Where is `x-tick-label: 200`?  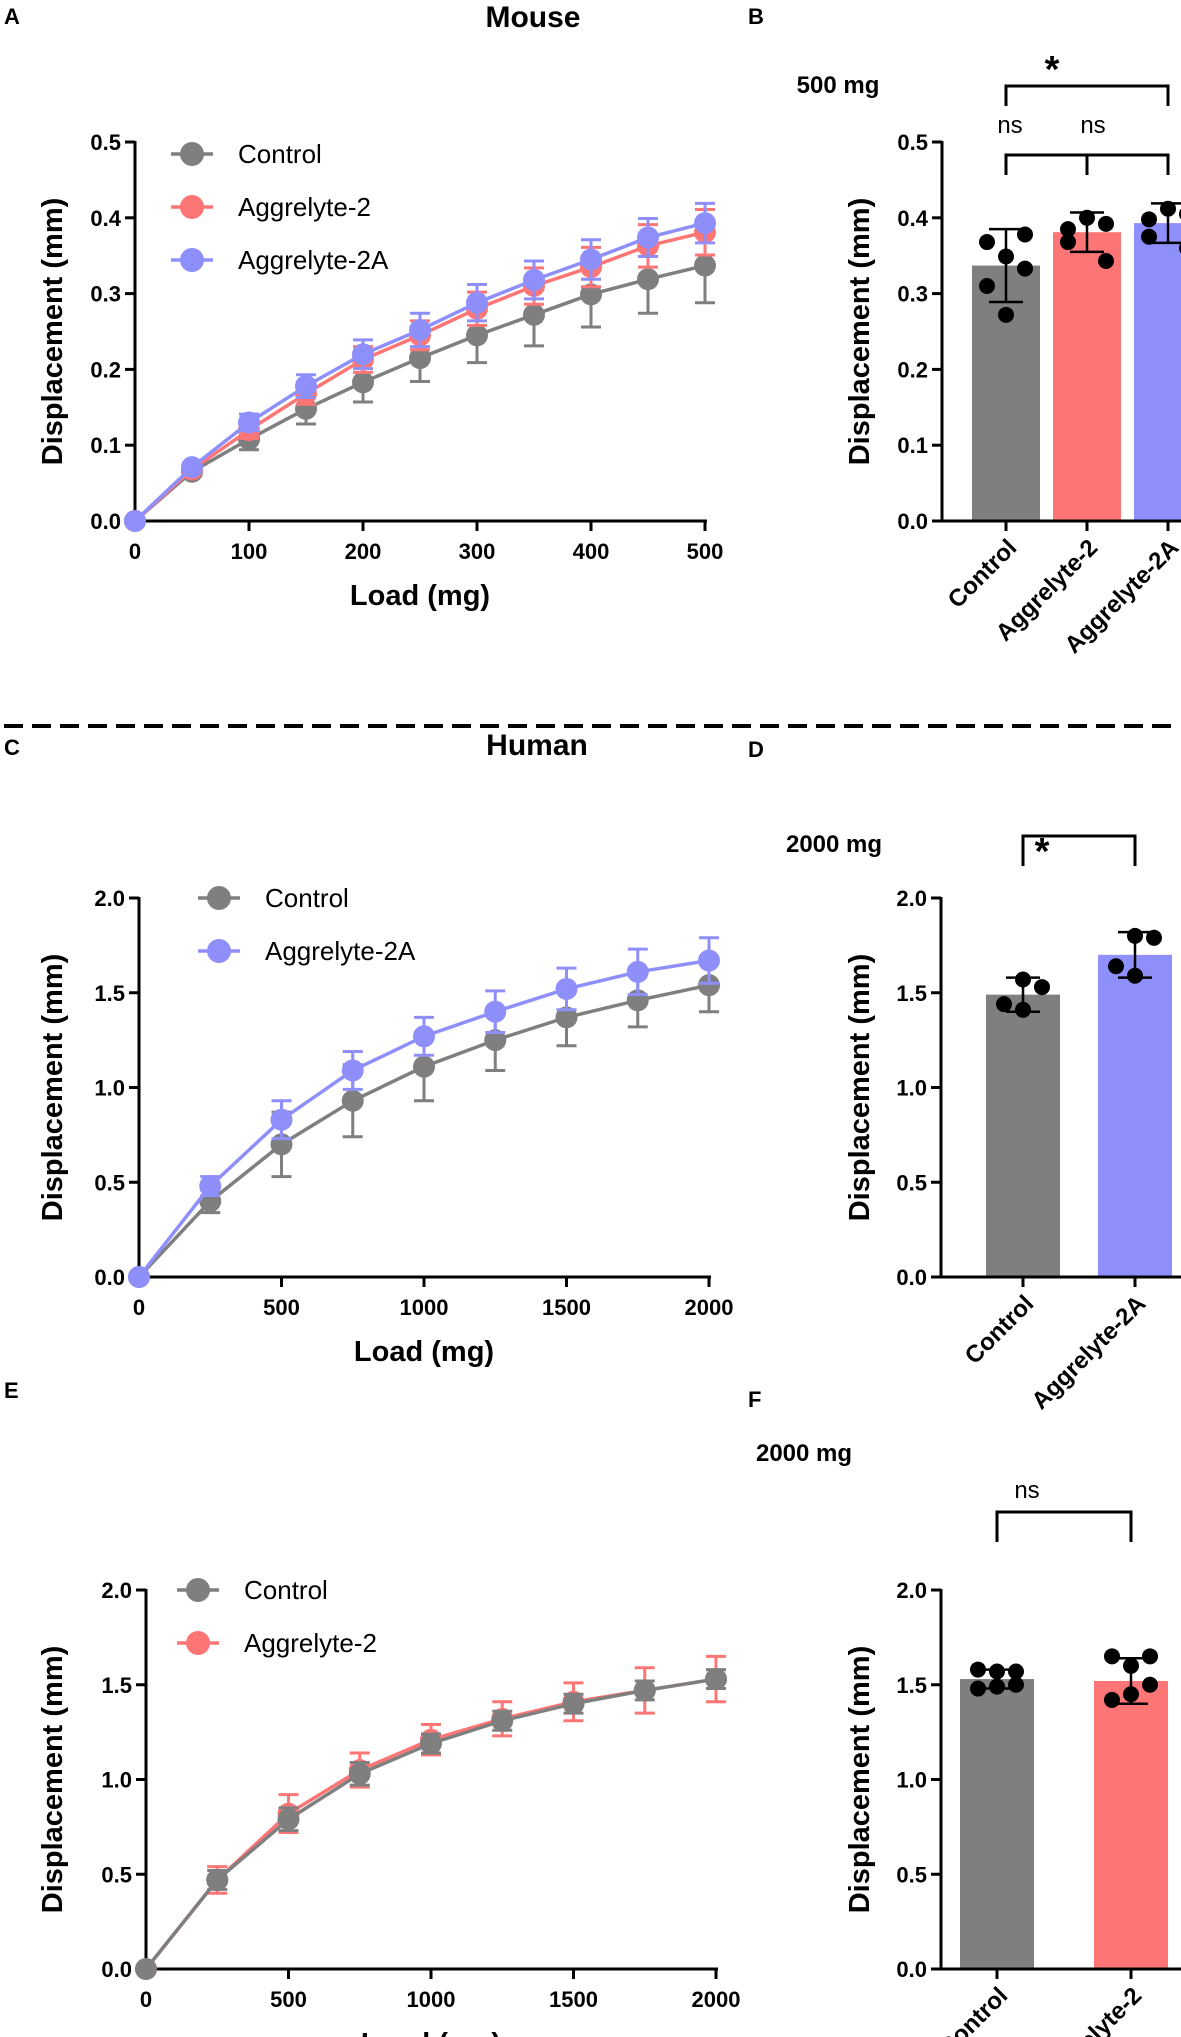 x-tick-label: 200 is located at coordinates (363, 551).